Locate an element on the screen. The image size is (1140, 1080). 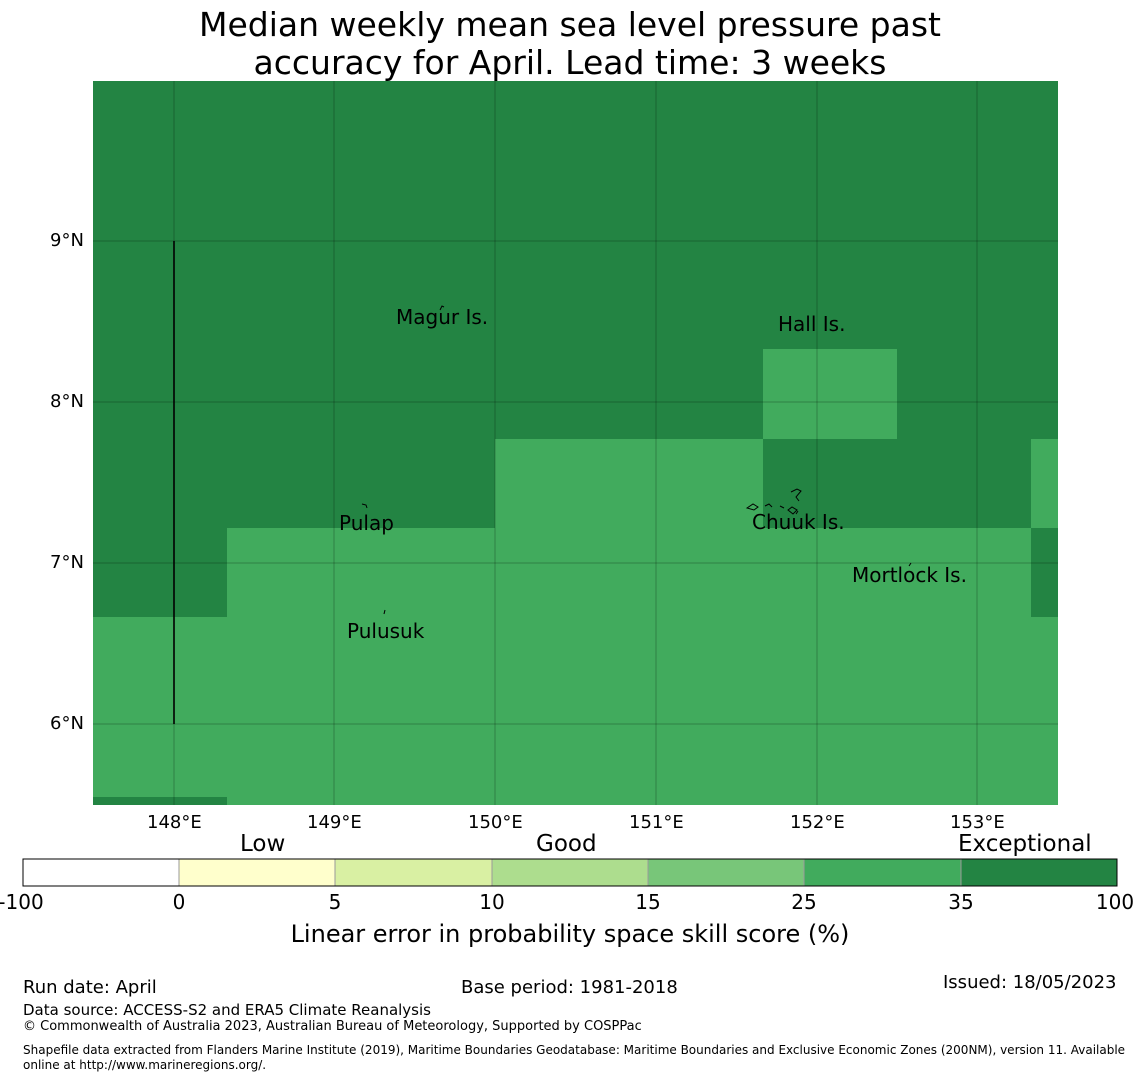
issued-date: Issued: 18/05/2023 is located at coordinates (1030, 982).